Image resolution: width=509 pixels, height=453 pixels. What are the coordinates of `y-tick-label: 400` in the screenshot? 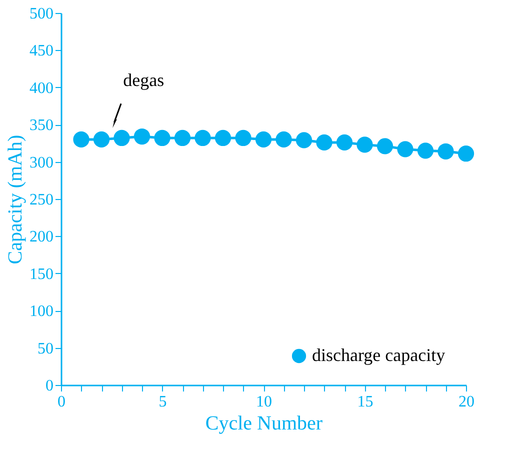 It's located at (42, 88).